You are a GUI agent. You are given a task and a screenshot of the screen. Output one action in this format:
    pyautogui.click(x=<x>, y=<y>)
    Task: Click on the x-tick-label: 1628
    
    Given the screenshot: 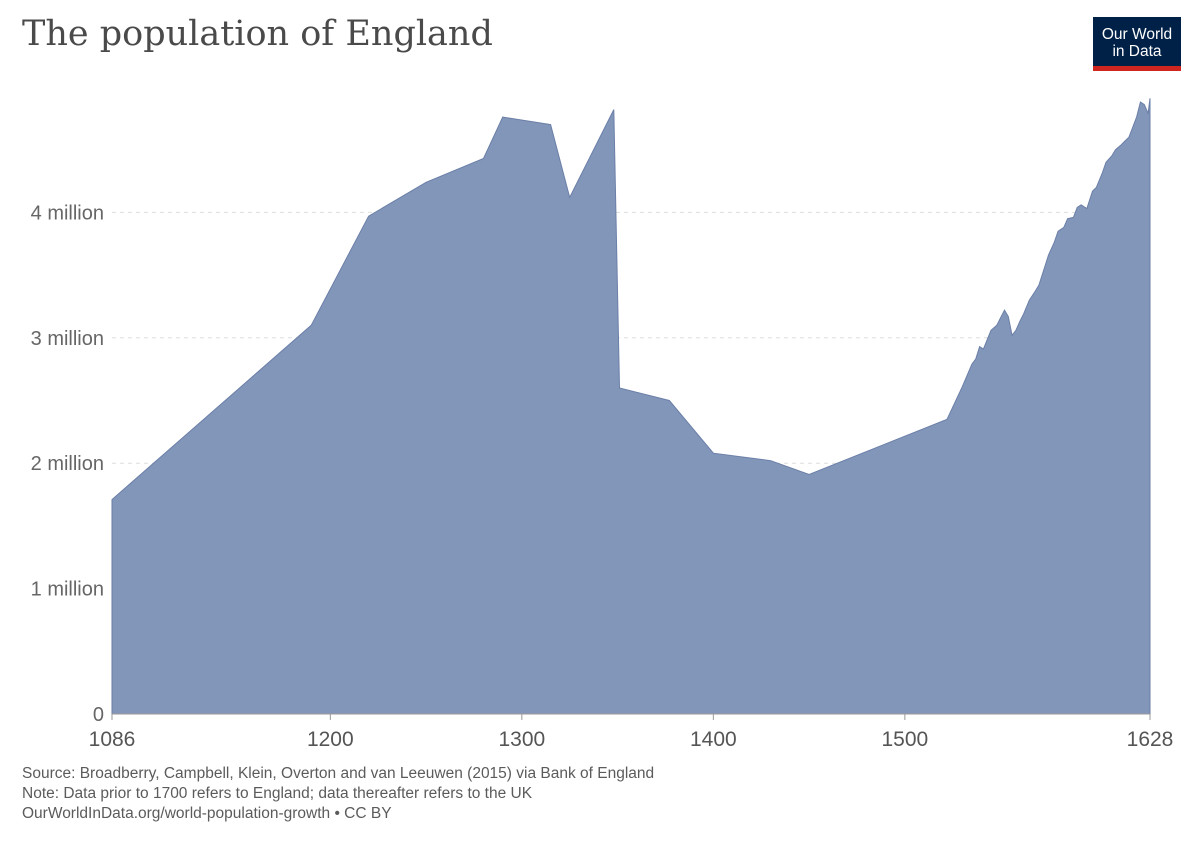 What is the action you would take?
    pyautogui.click(x=1150, y=739)
    